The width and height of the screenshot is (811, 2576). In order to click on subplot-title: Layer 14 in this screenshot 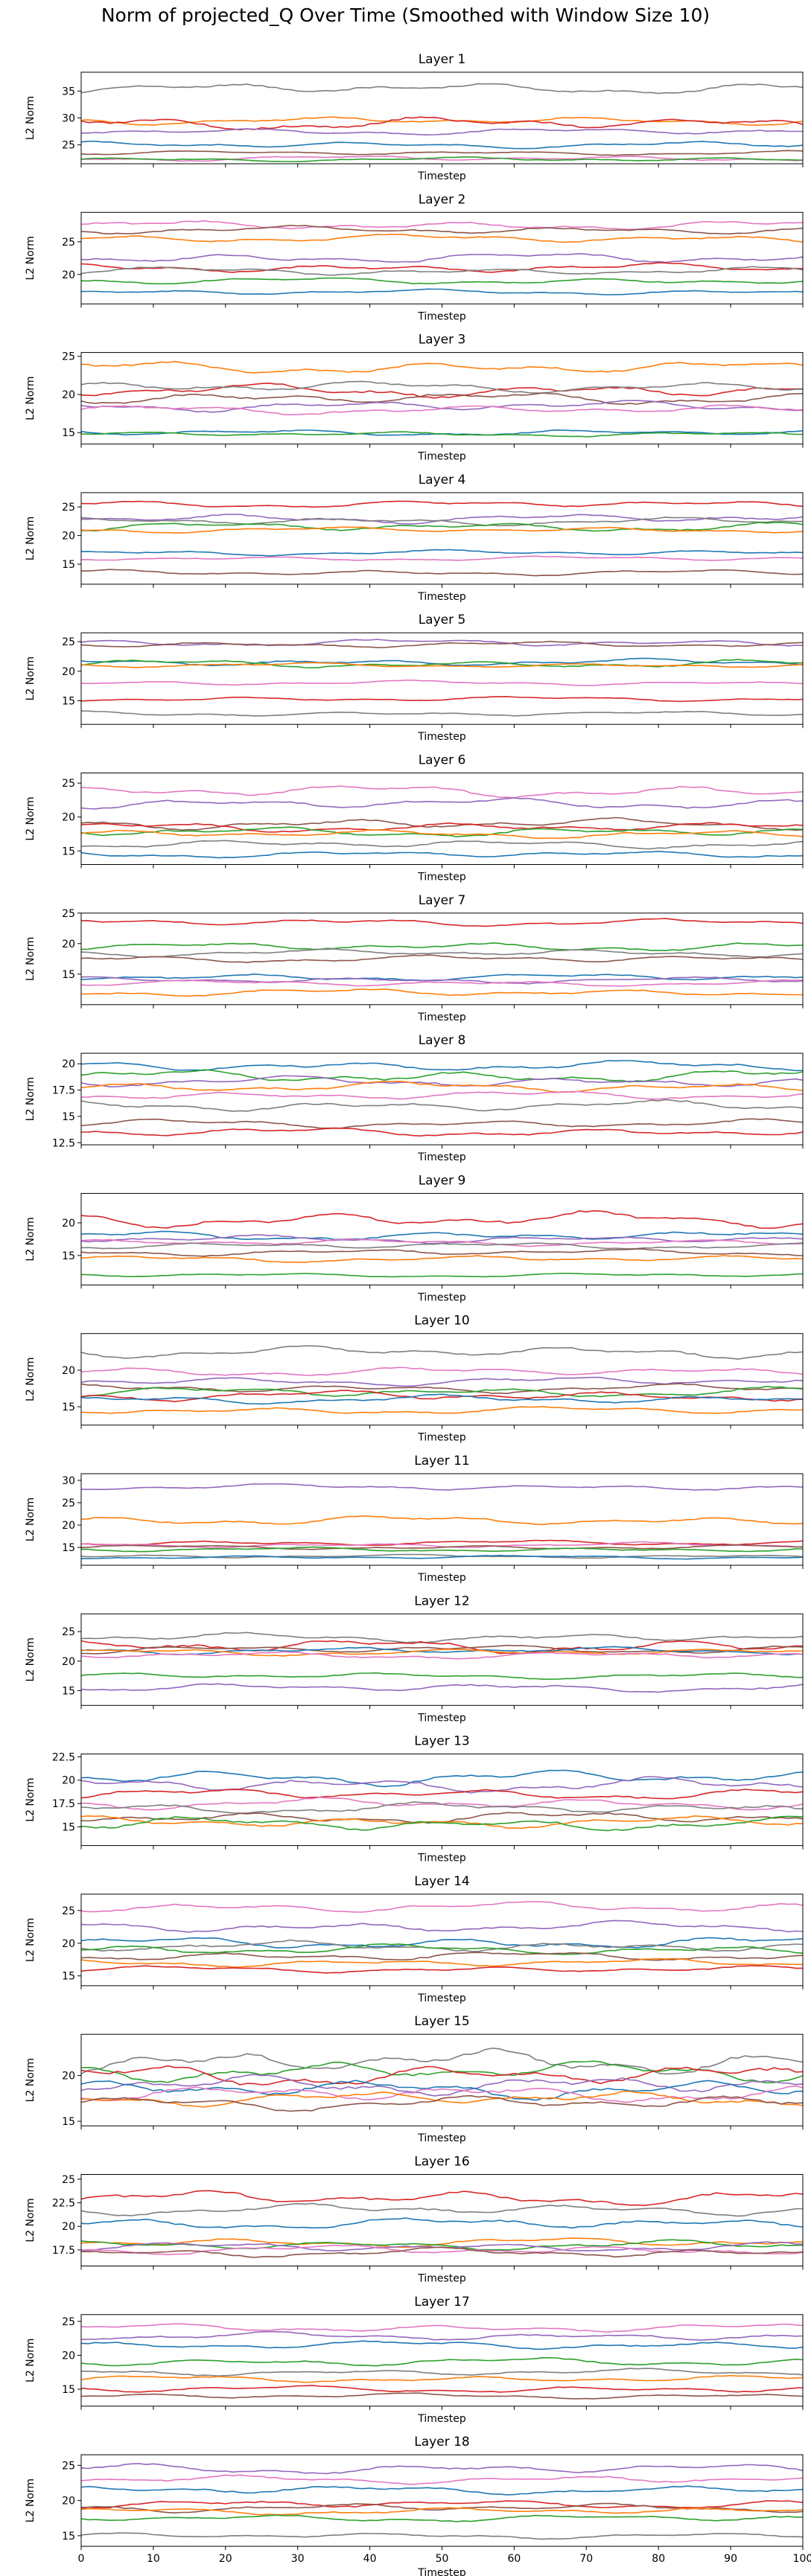, I will do `click(441, 1881)`.